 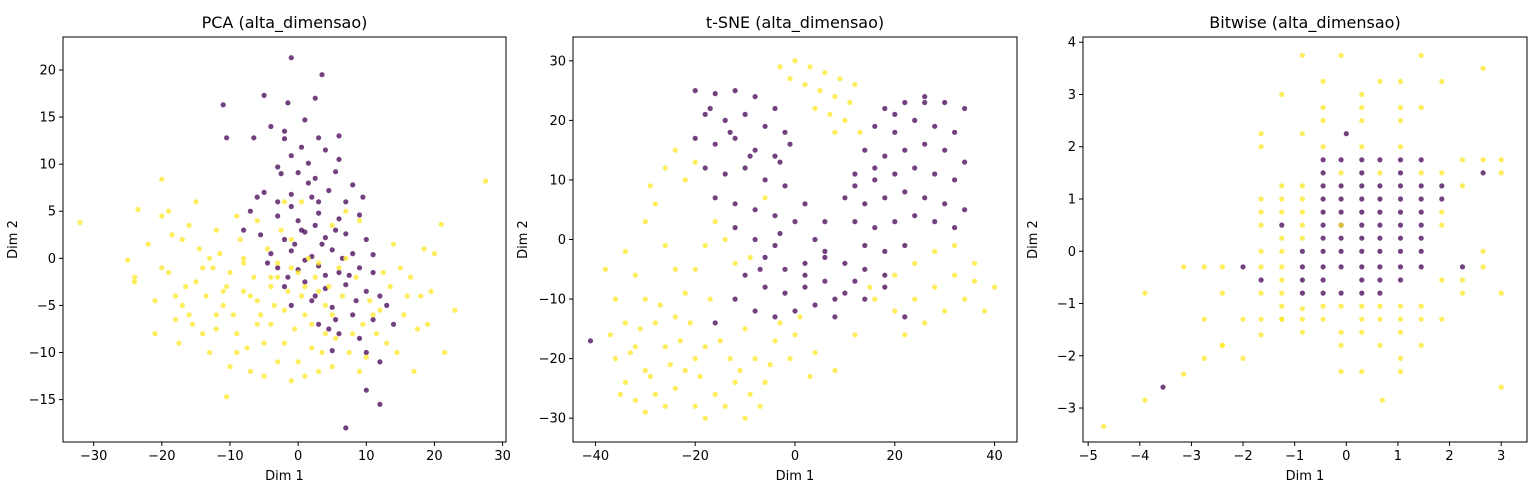 I want to click on y-axis-label: Dim 2, so click(x=523, y=239).